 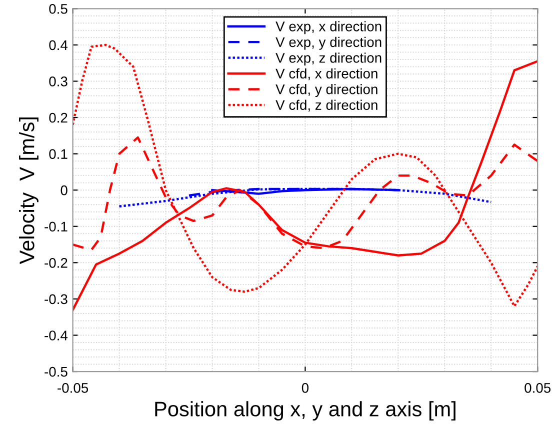 What do you see at coordinates (327, 106) in the screenshot?
I see `legend-label: V cfd, z direction` at bounding box center [327, 106].